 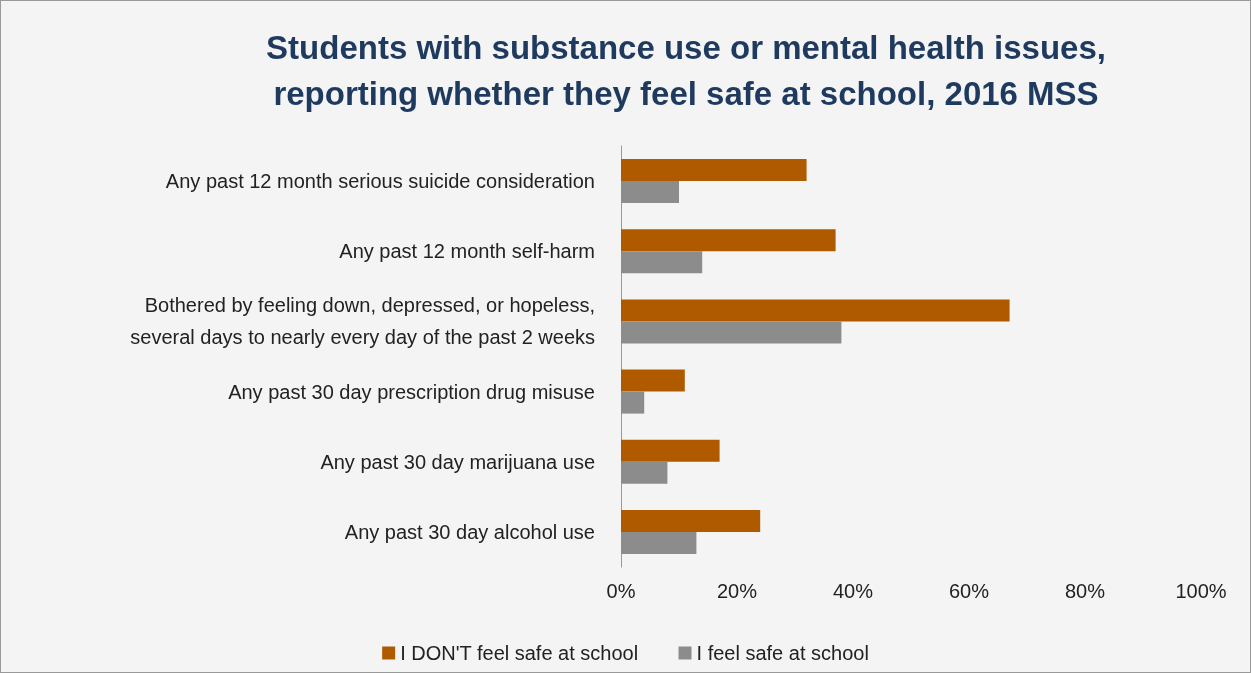 What do you see at coordinates (411, 391) in the screenshot?
I see `y-tick-label: Any past 30 day prescription drug misuse` at bounding box center [411, 391].